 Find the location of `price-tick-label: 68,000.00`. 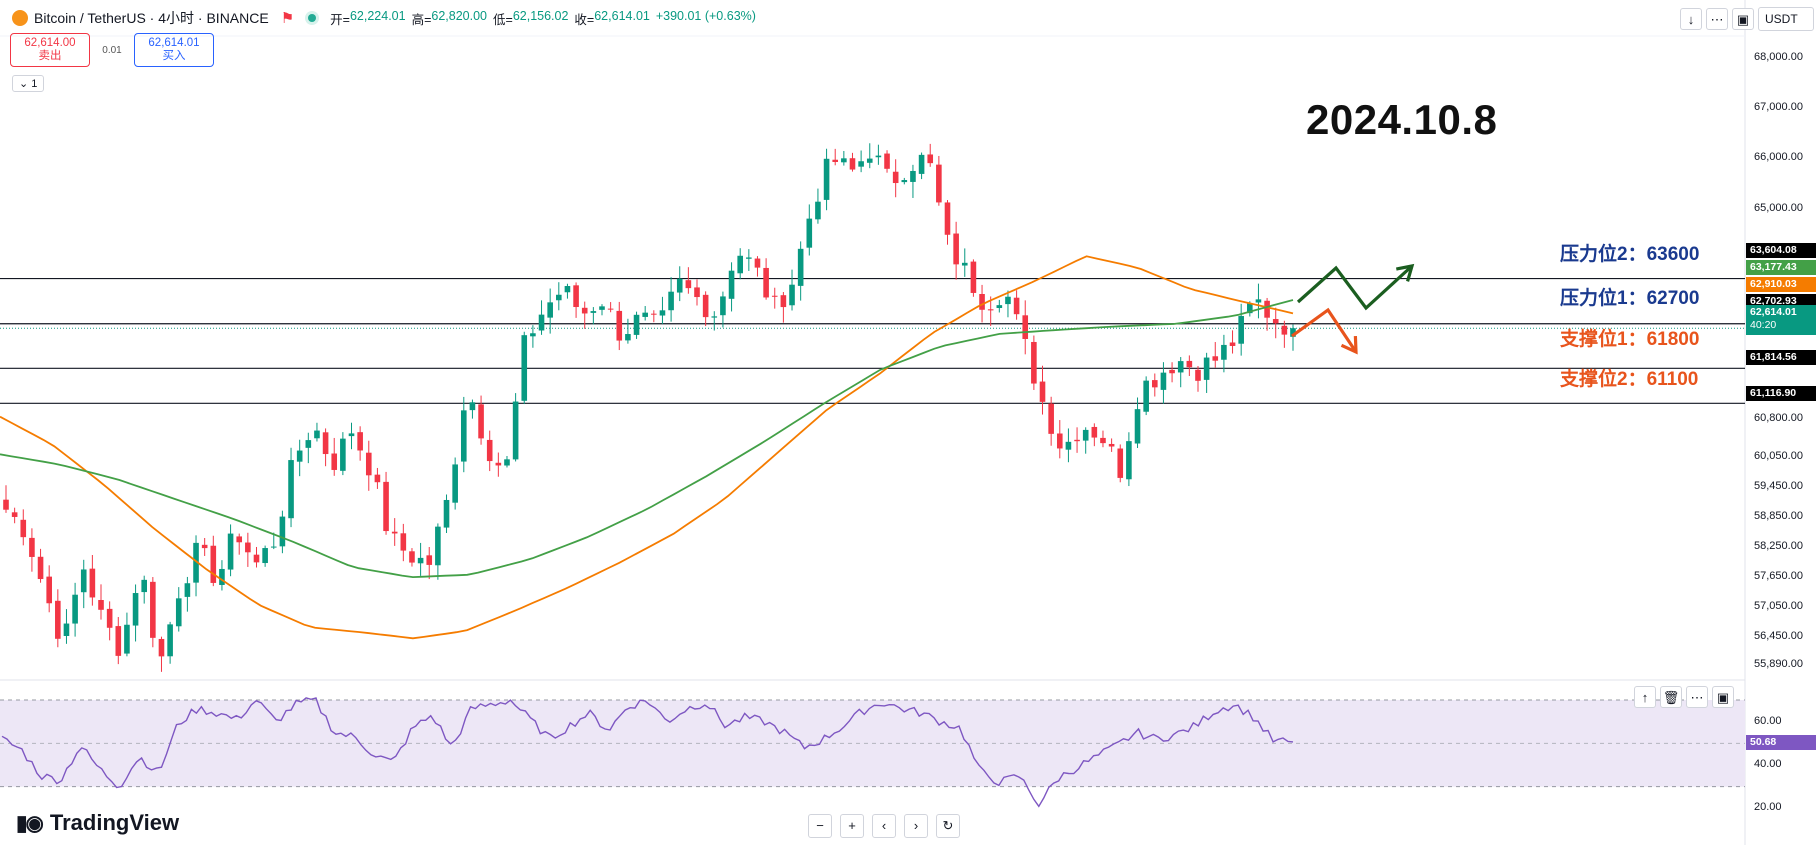

price-tick-label: 68,000.00 is located at coordinates (1778, 57).